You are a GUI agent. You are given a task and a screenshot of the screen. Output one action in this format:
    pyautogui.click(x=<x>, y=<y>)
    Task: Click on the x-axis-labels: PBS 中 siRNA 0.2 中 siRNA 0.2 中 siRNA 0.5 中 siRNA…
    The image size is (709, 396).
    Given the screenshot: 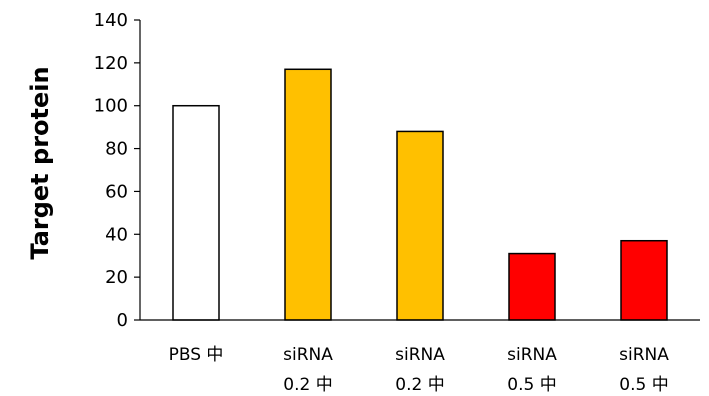 What is the action you would take?
    pyautogui.click(x=419, y=370)
    